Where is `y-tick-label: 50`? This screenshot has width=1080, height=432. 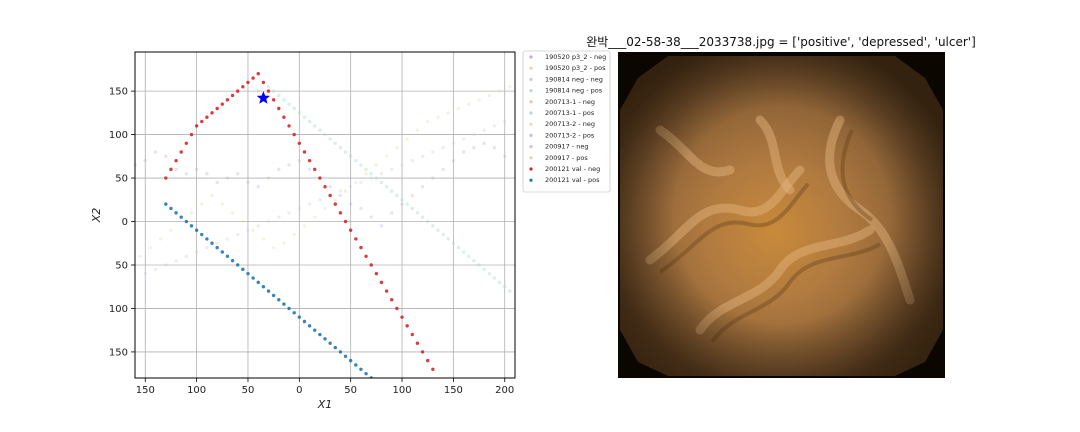
y-tick-label: 50 is located at coordinates (121, 265).